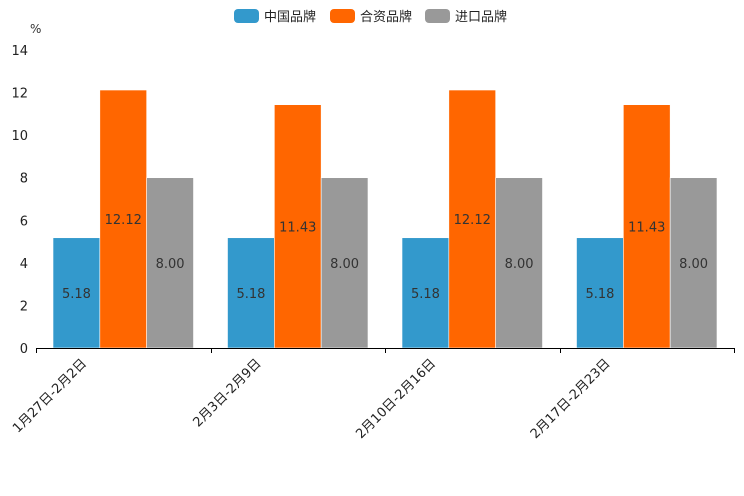 This screenshot has width=744, height=496. What do you see at coordinates (386, 17) in the screenshot?
I see `legend-label: 合资品牌` at bounding box center [386, 17].